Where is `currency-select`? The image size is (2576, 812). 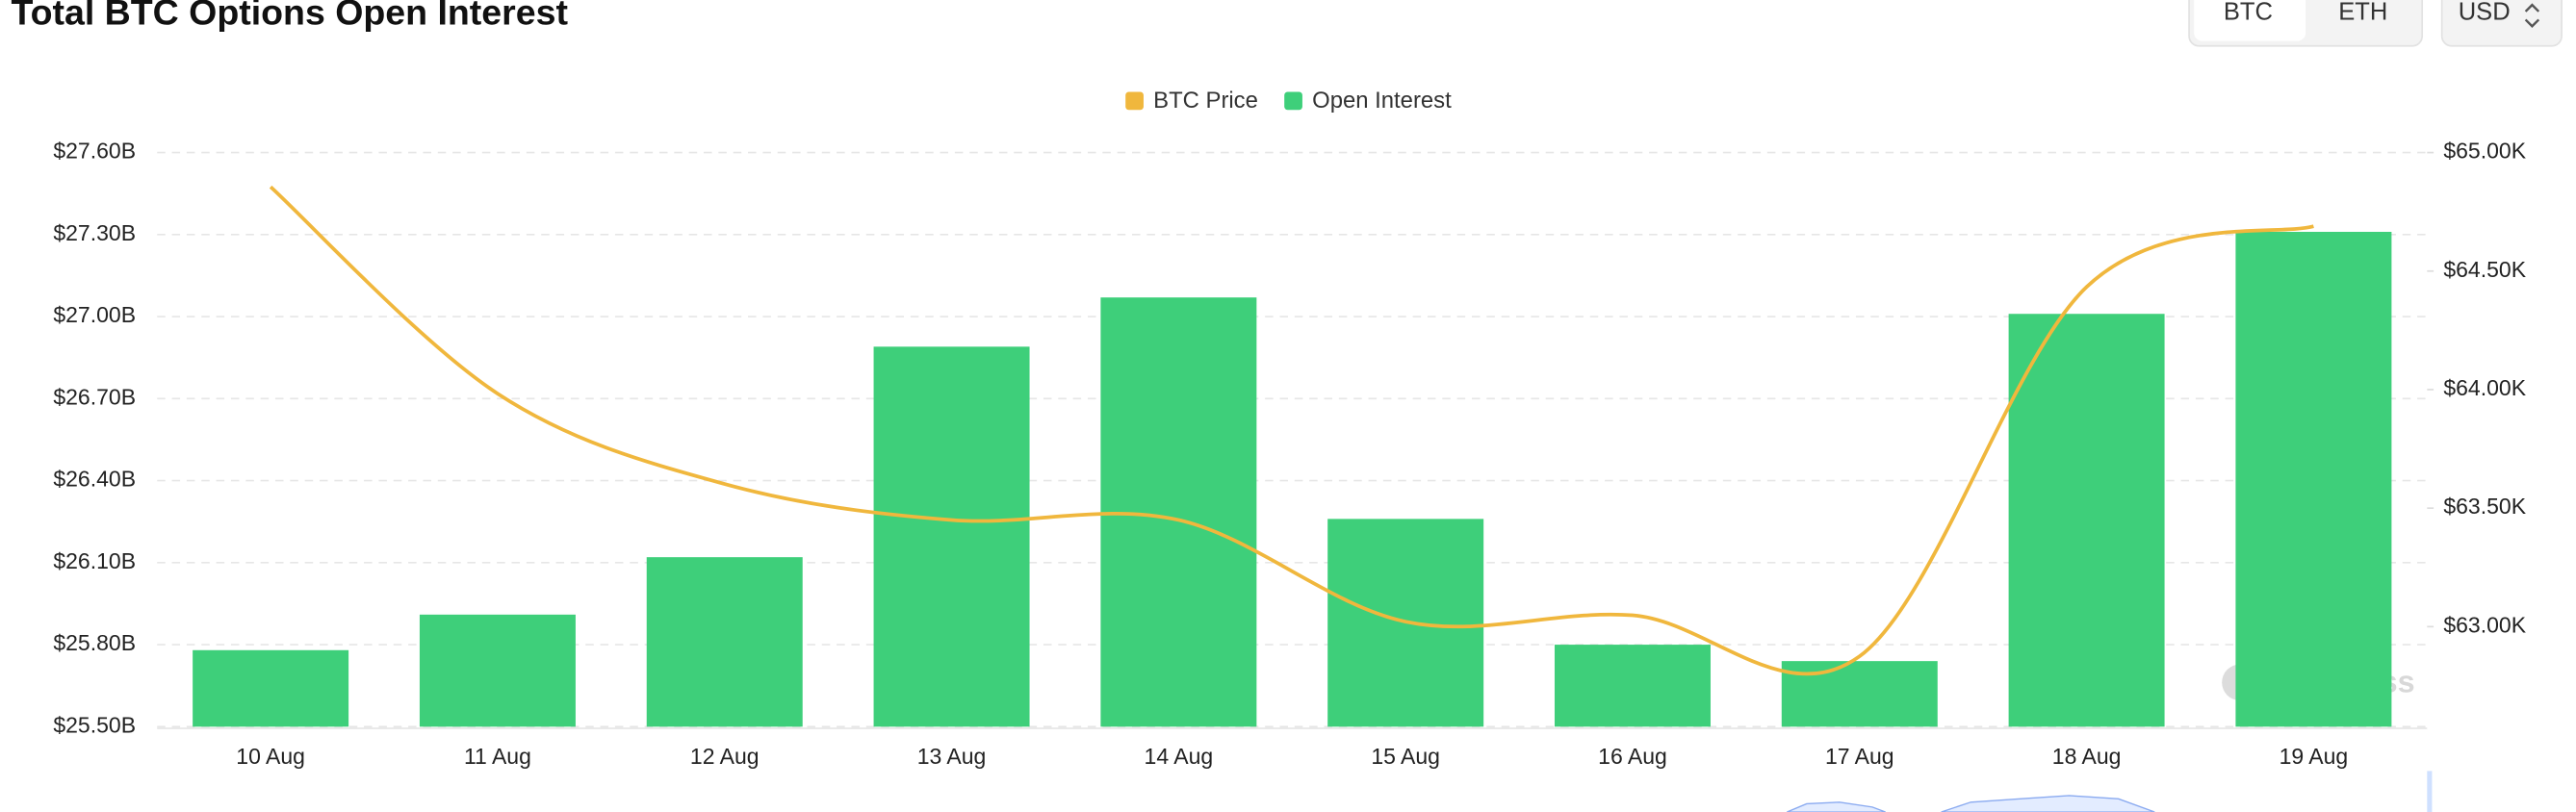
currency-select is located at coordinates (2502, 23).